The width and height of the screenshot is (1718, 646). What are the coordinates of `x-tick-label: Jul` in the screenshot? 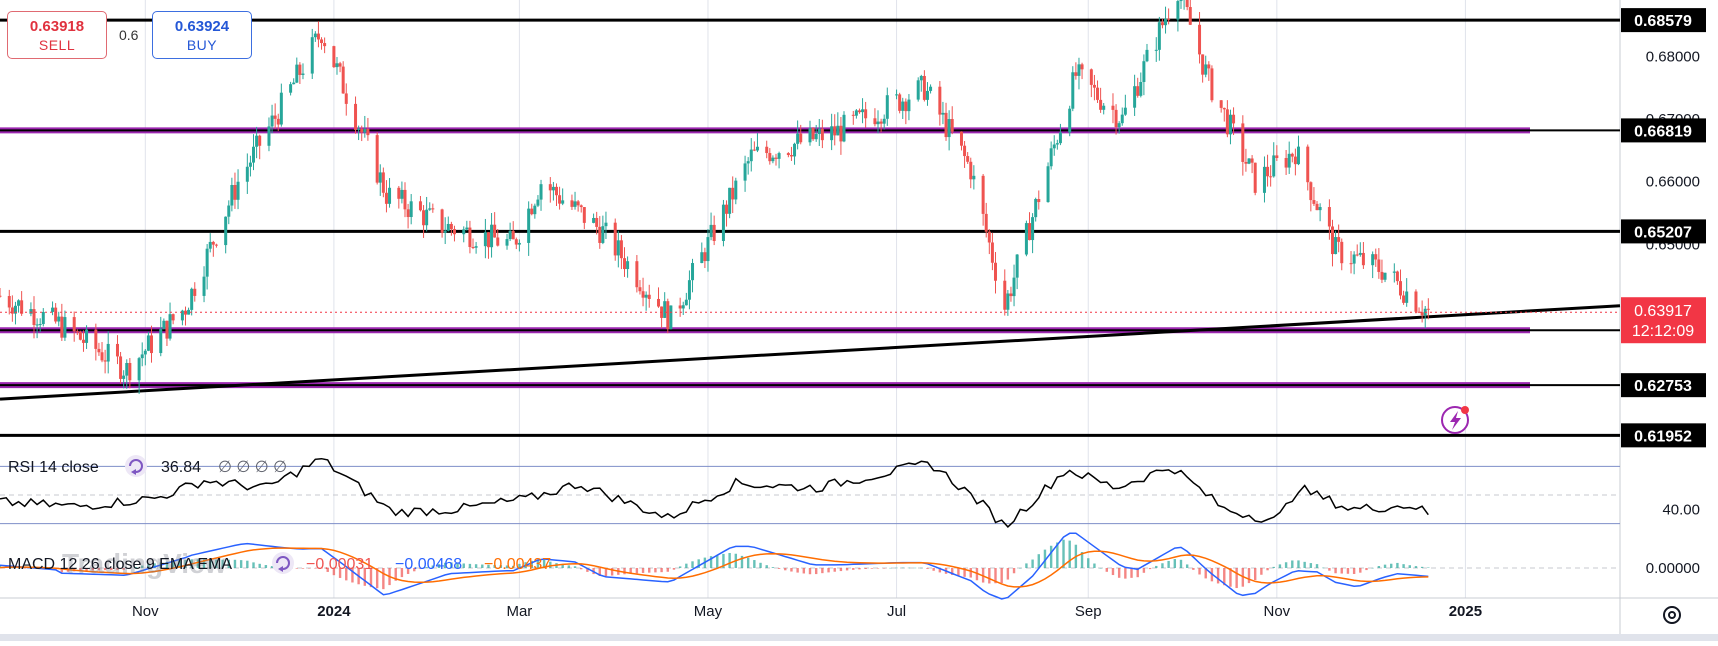 It's located at (896, 611).